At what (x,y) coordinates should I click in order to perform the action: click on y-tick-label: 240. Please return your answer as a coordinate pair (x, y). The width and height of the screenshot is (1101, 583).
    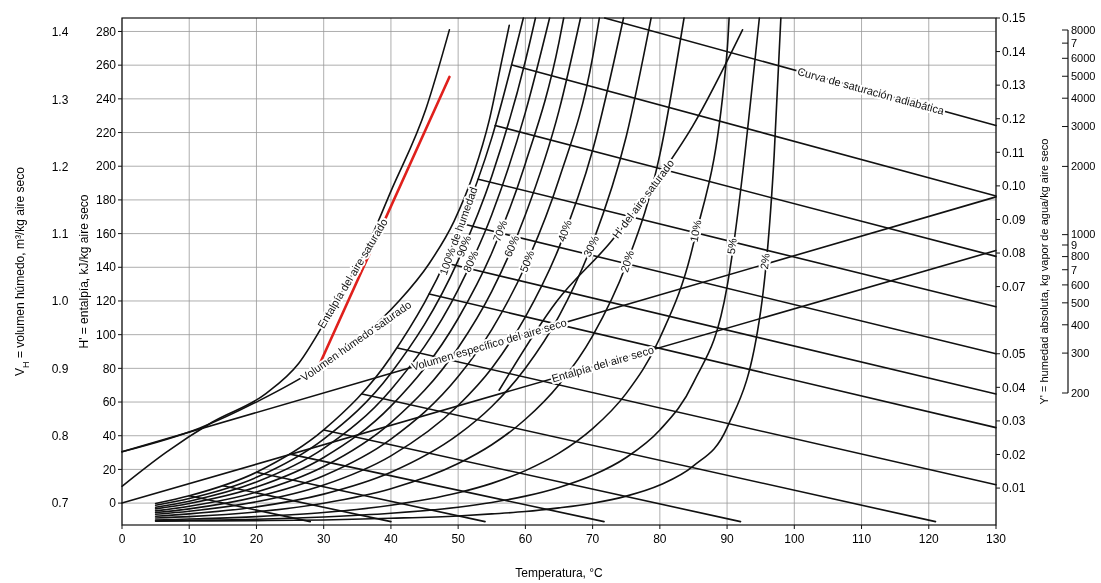
    Looking at the image, I should click on (106, 99).